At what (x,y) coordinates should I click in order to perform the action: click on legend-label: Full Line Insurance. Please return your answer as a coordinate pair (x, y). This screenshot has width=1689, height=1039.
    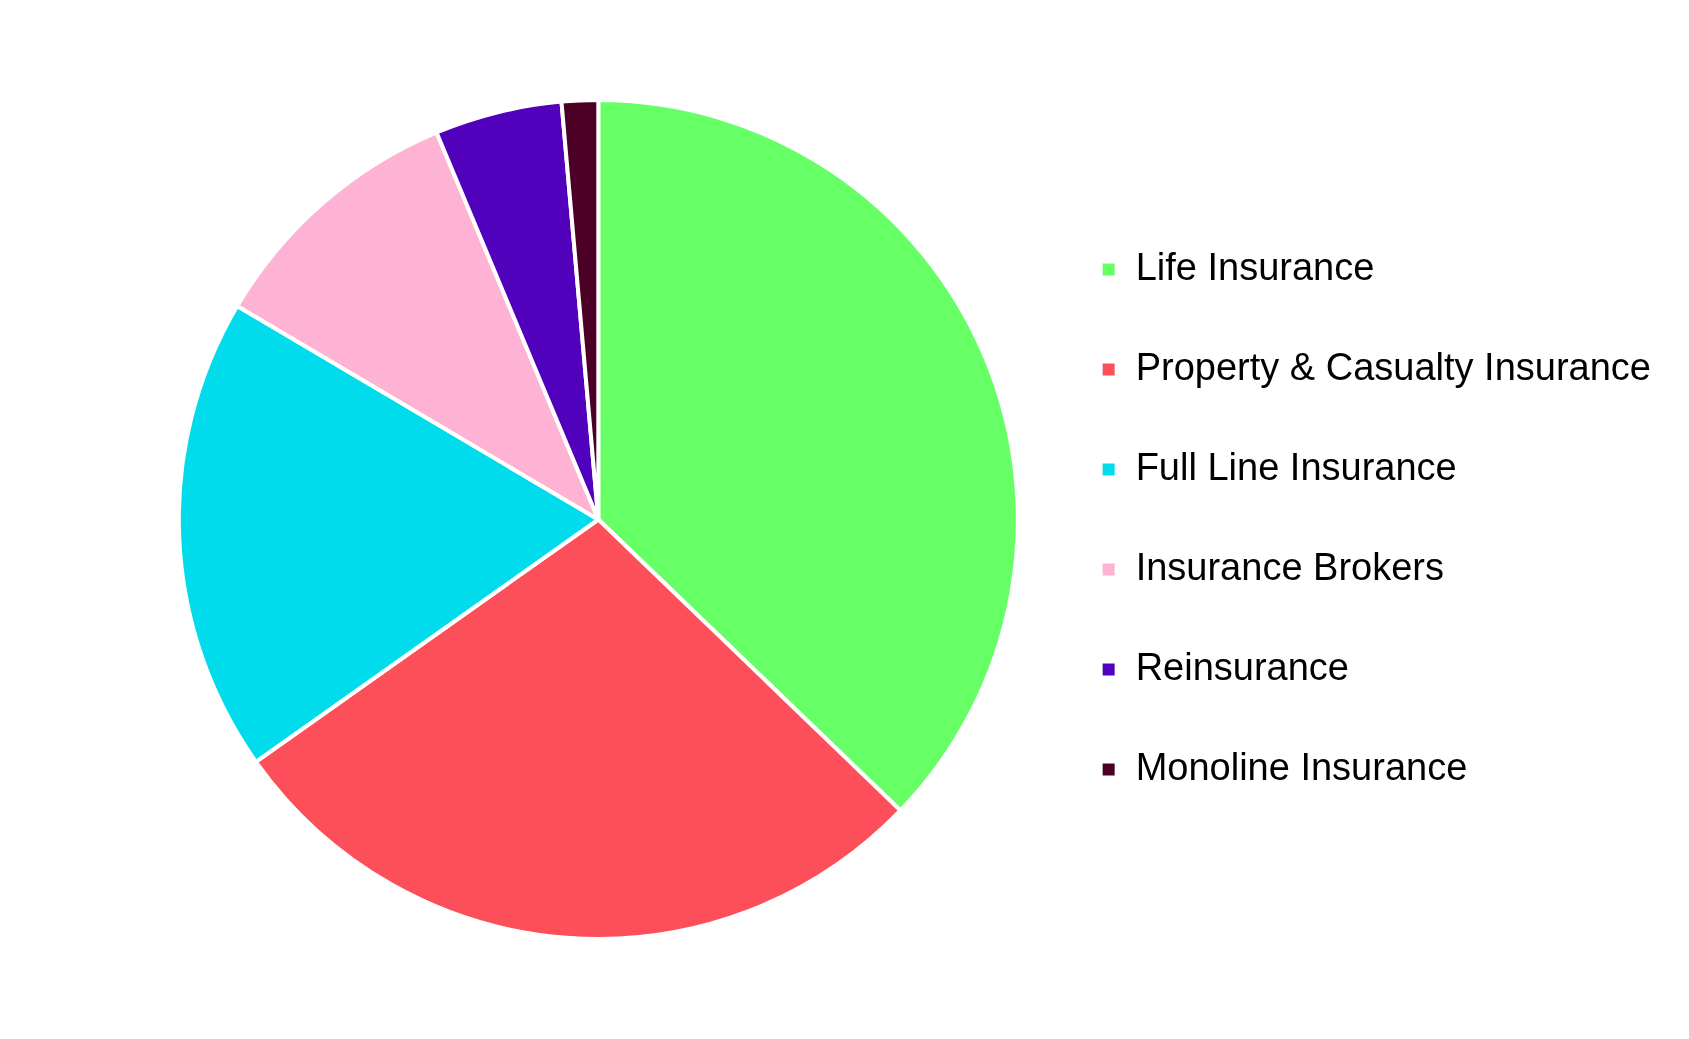
    Looking at the image, I should click on (1296, 466).